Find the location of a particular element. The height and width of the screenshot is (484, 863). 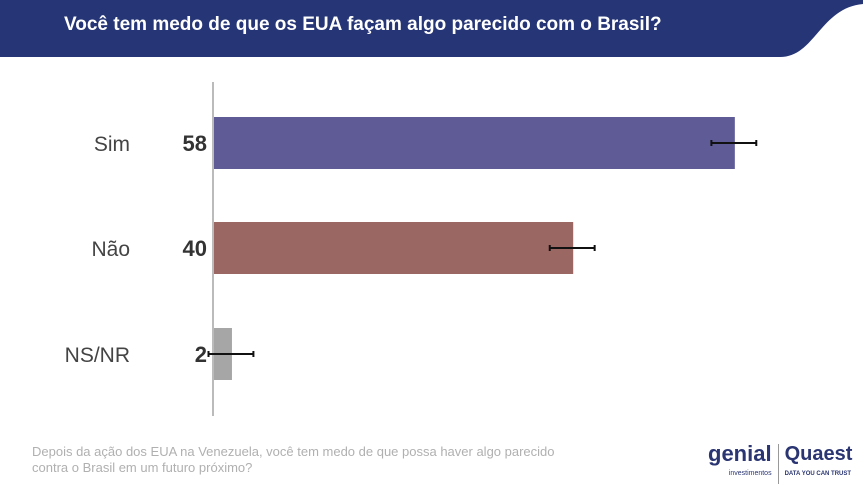

header-band is located at coordinates (431, 28).